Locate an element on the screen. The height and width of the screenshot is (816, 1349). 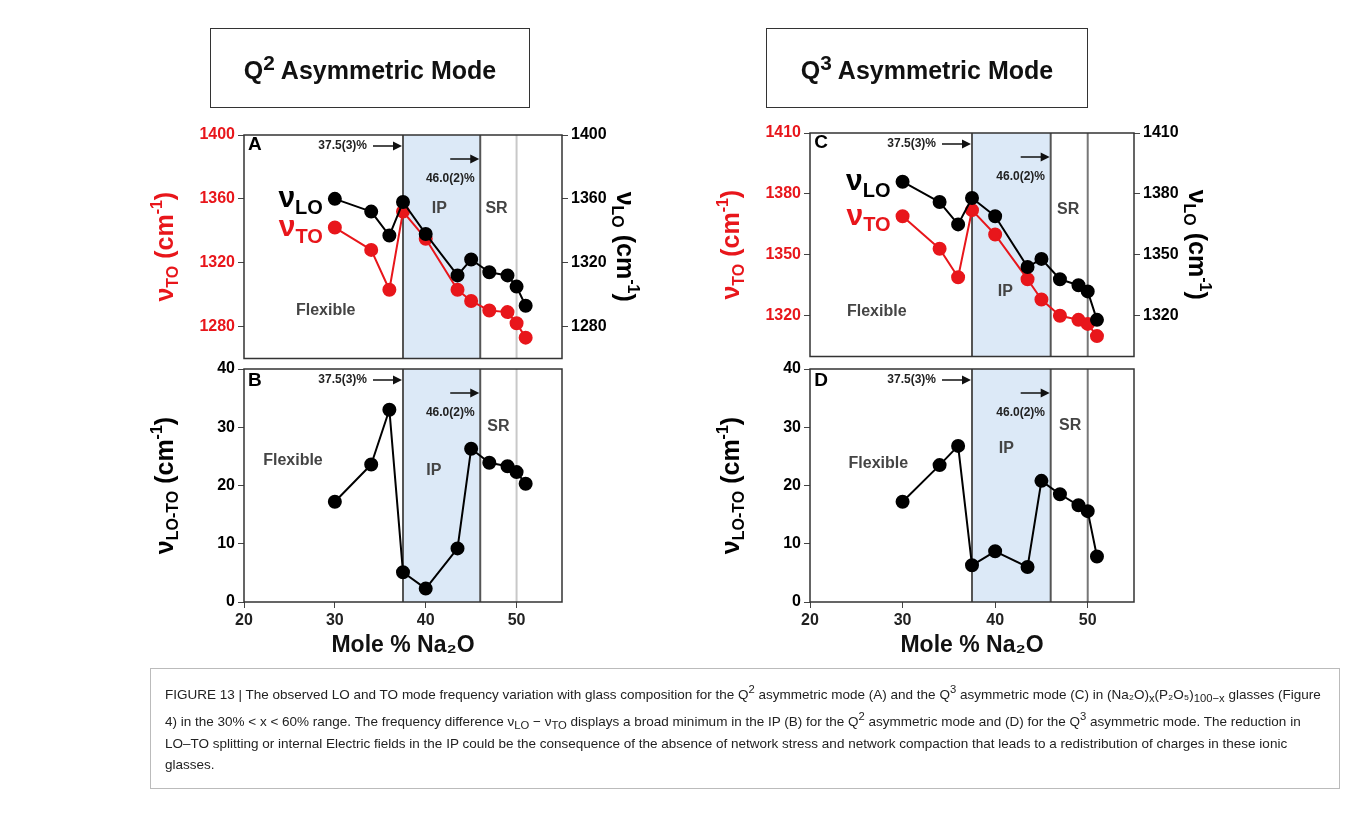
y2-tick-label: 1350 is located at coordinates (1161, 254).